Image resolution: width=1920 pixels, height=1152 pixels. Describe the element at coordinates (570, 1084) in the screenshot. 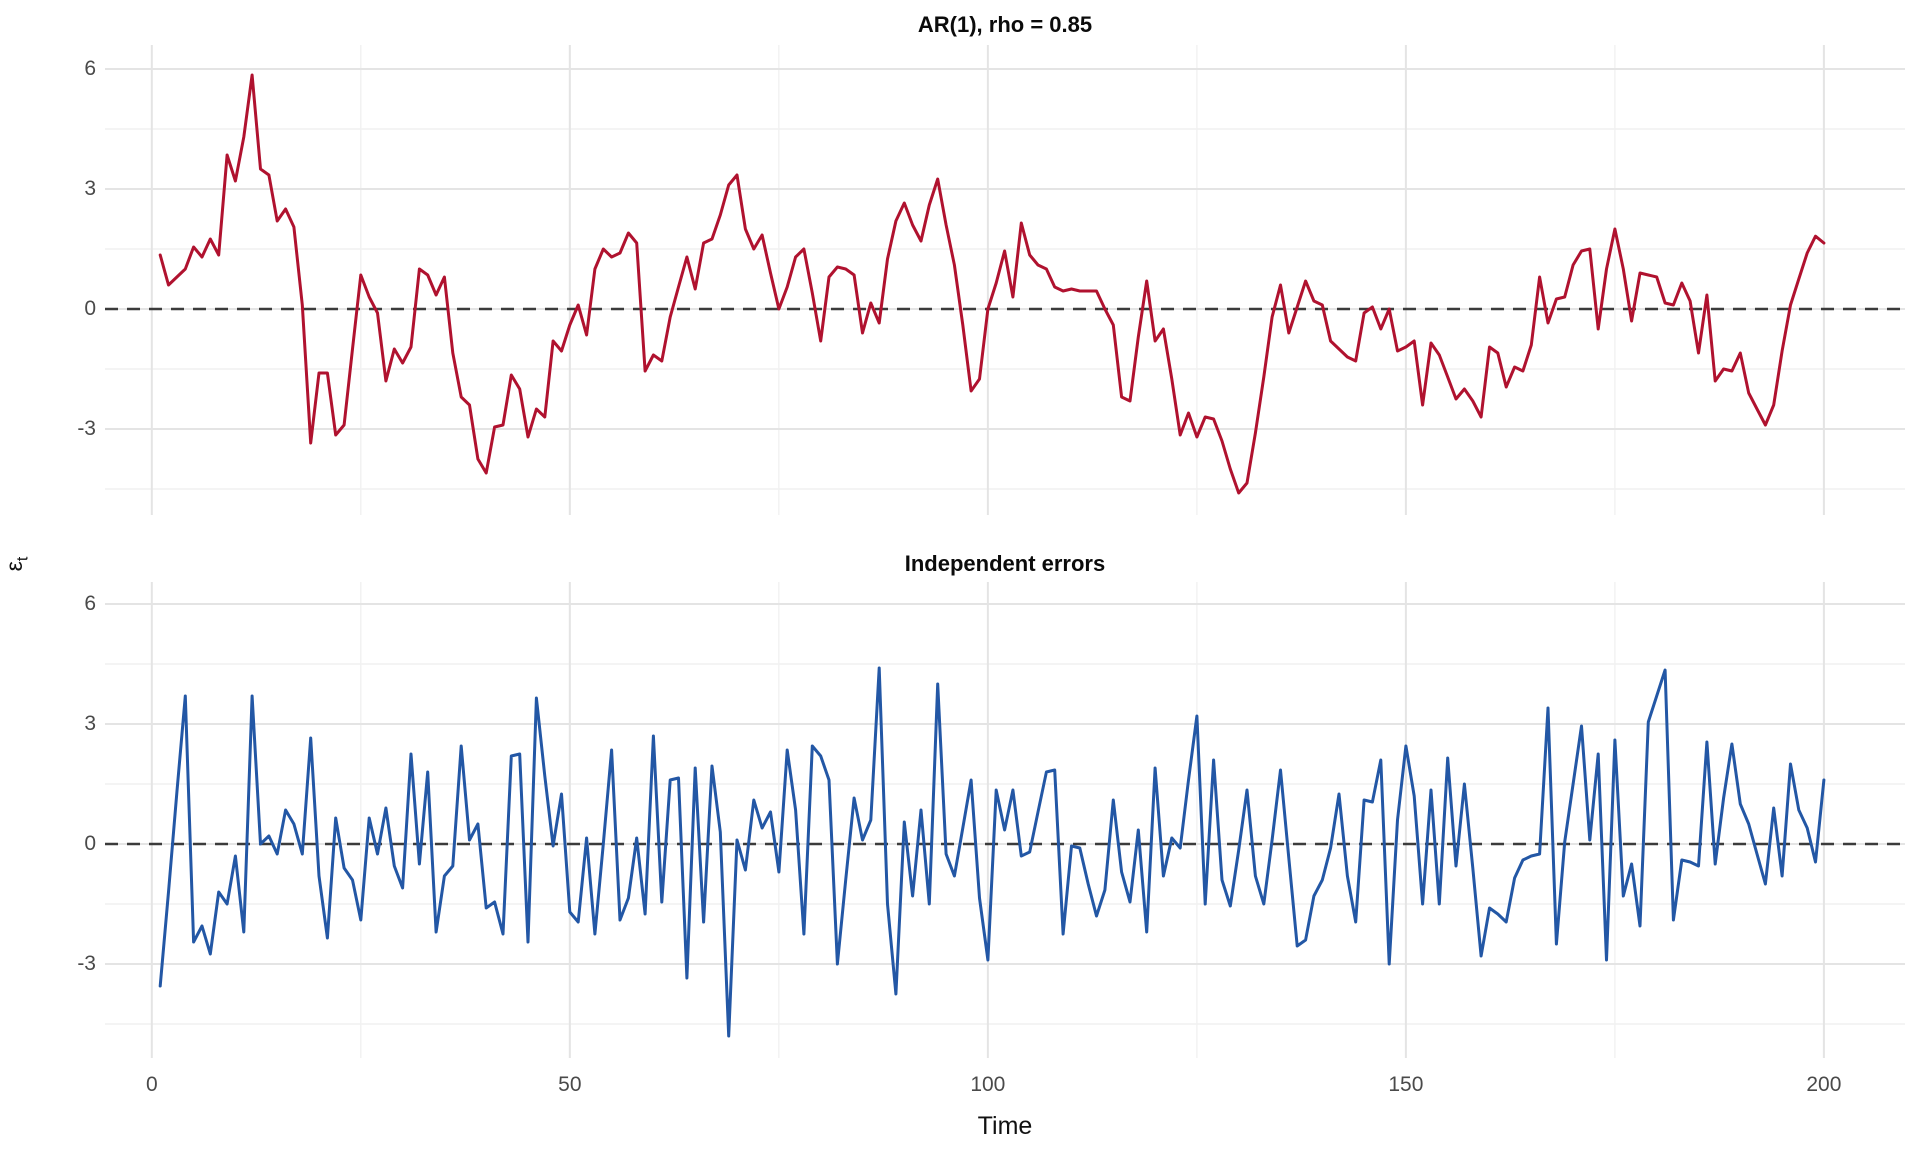

I see `x-tick-label: 50` at that location.